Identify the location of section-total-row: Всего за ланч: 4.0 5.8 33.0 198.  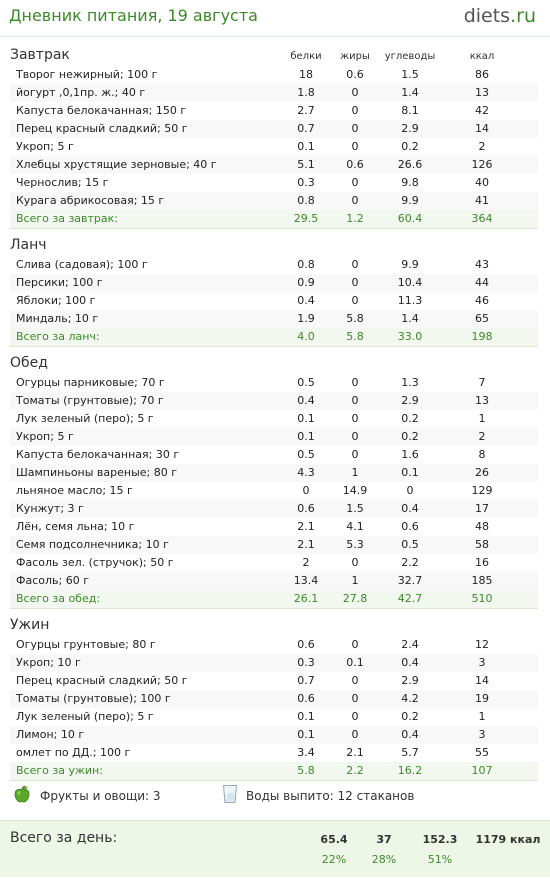
(274, 337).